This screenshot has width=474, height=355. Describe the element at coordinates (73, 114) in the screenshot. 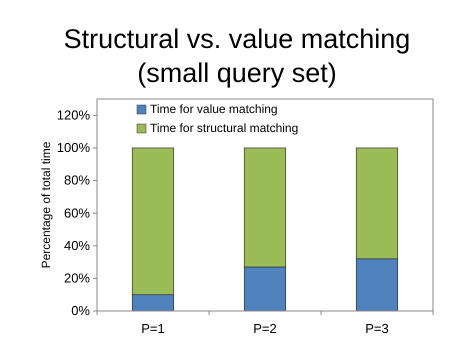

I see `y-tick-label: 120%` at that location.